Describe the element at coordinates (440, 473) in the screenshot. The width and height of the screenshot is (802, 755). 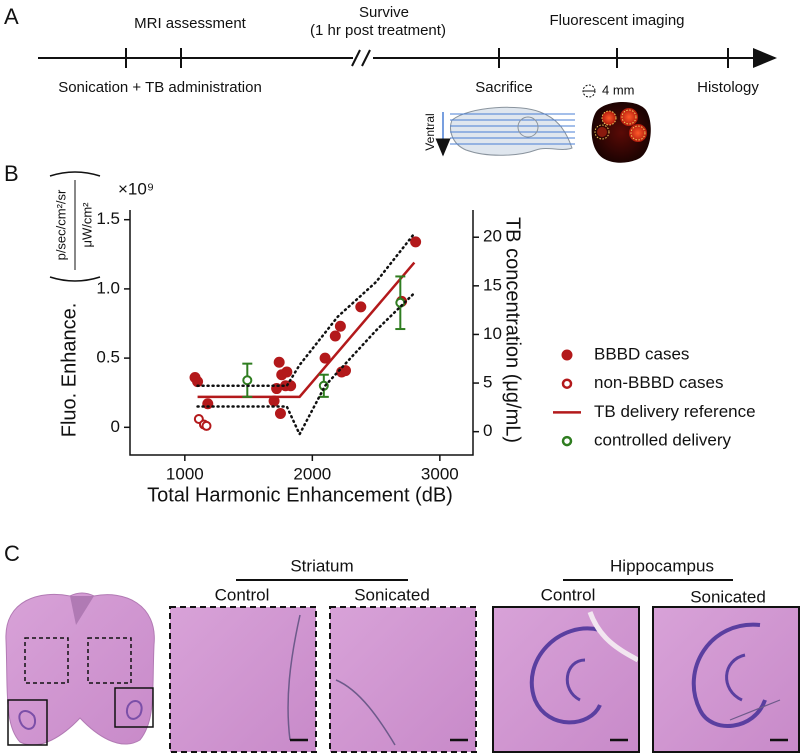
I see `x-tick-label: 3000` at that location.